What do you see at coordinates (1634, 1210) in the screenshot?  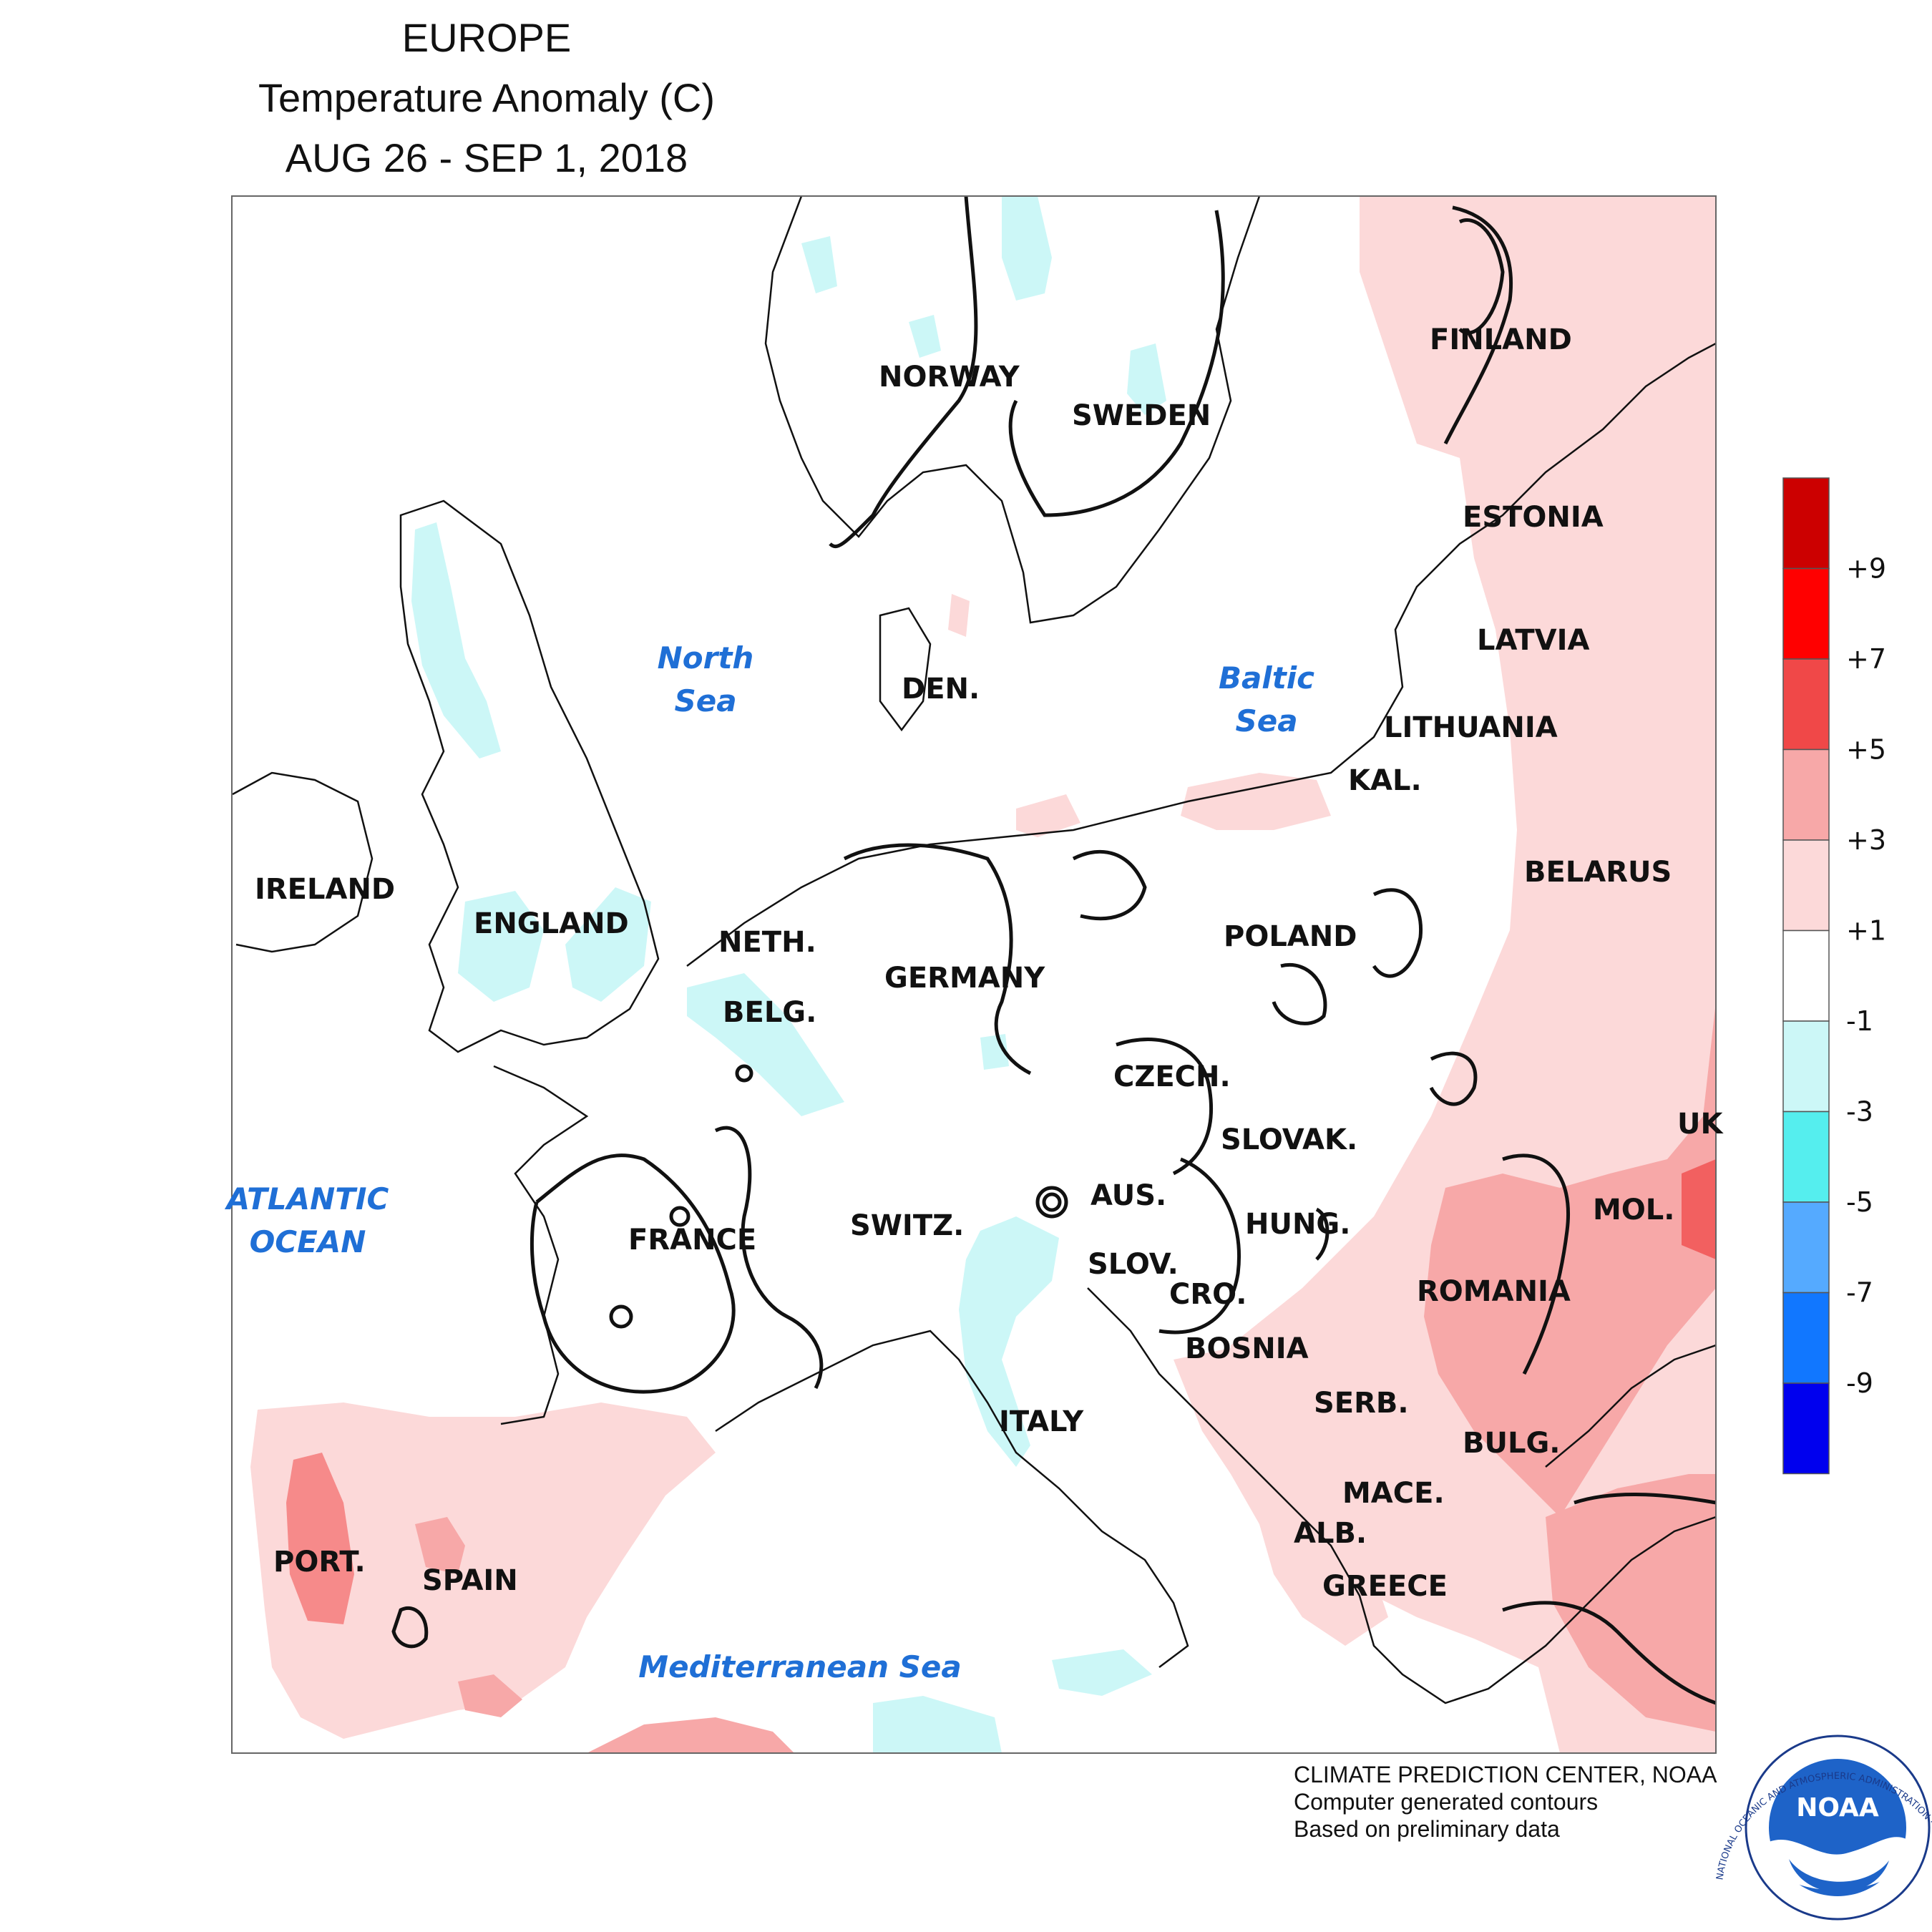 I see `label-mol: MOL.` at bounding box center [1634, 1210].